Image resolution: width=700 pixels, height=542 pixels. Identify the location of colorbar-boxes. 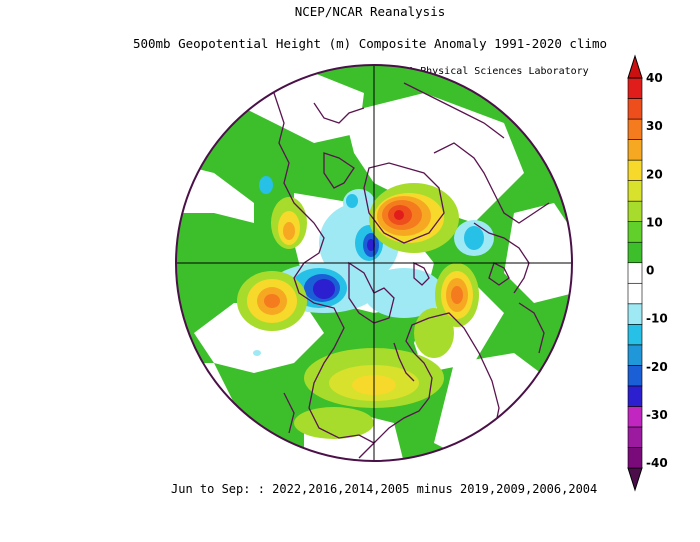
(635, 273).